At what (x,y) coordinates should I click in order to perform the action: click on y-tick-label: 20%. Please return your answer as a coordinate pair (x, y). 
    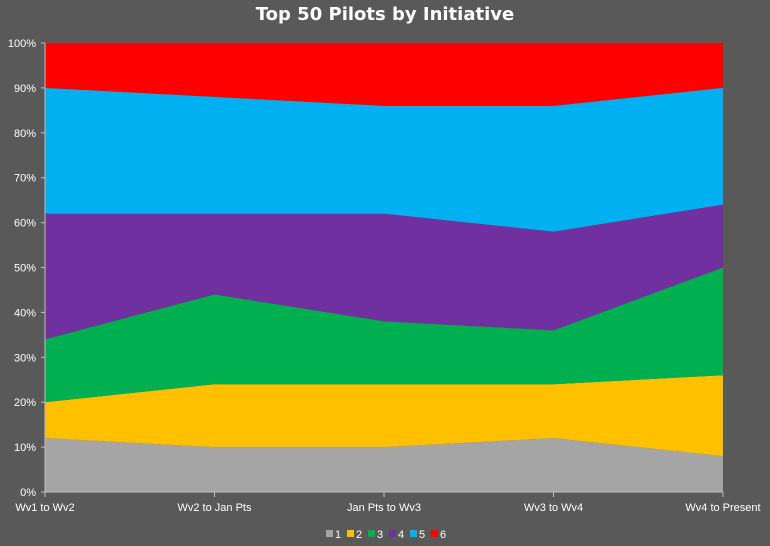
    Looking at the image, I should click on (25, 403).